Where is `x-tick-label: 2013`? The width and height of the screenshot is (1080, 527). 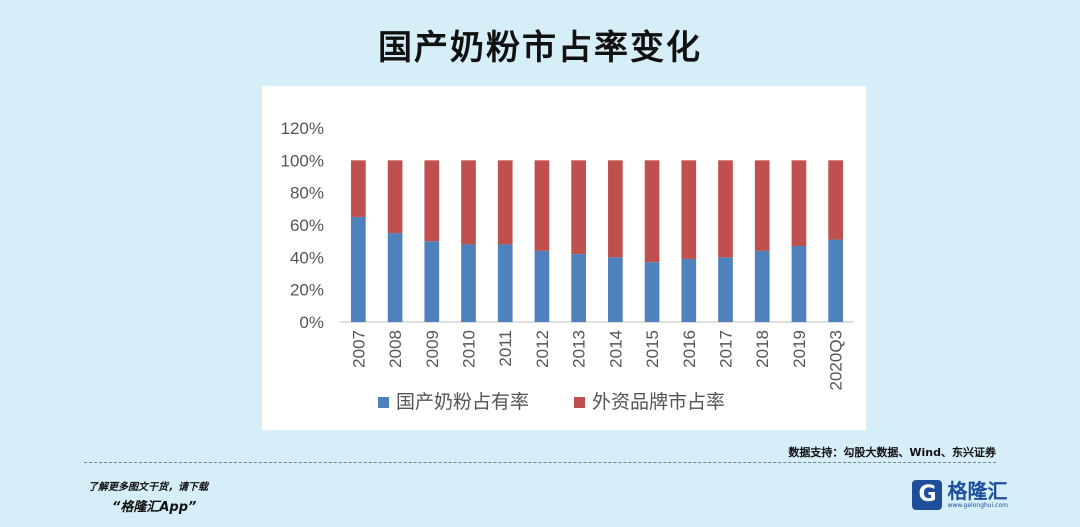 x-tick-label: 2013 is located at coordinates (579, 349).